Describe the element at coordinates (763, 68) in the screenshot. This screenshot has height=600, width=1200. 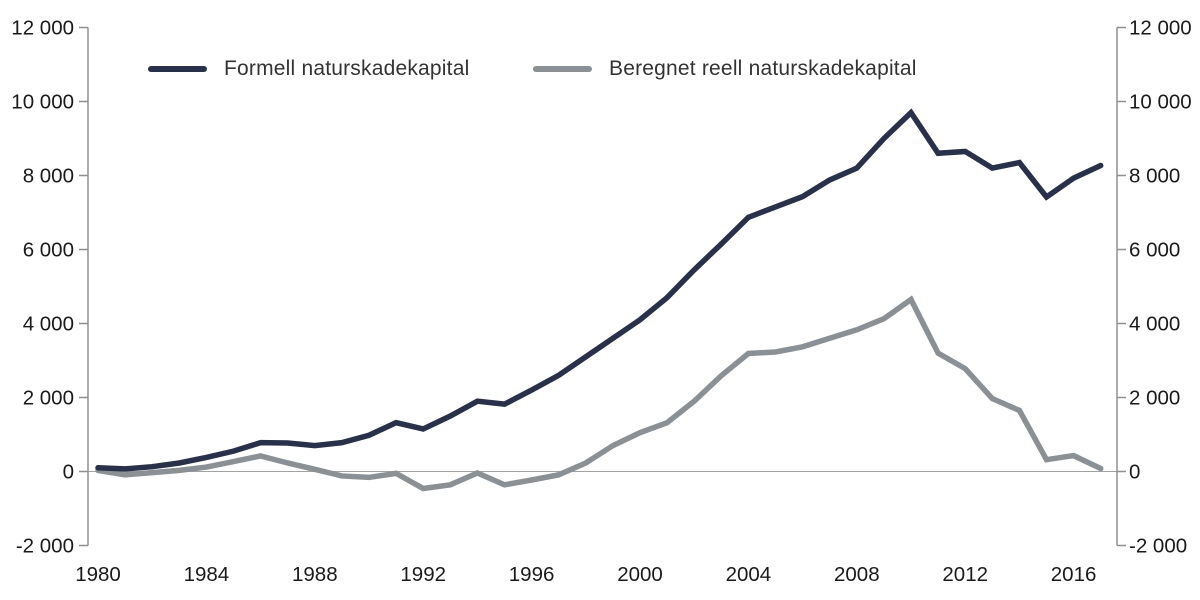
I see `legend-label-beregnet: Beregnet reell naturskadekapital` at that location.